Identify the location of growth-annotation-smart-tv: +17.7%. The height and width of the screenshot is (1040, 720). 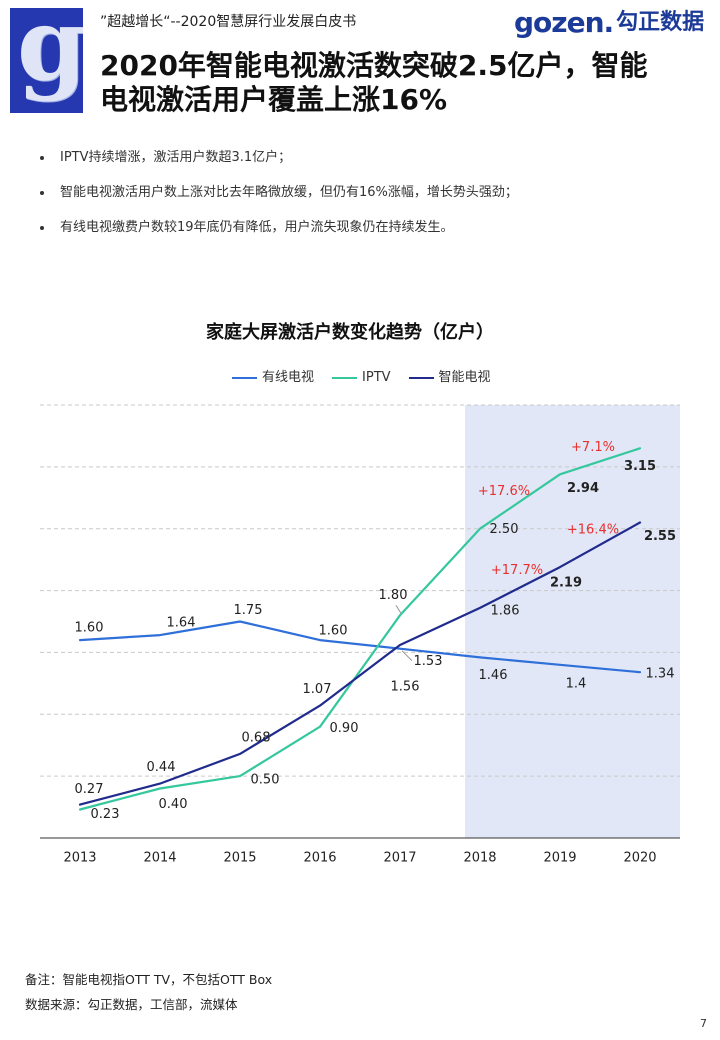
(517, 570).